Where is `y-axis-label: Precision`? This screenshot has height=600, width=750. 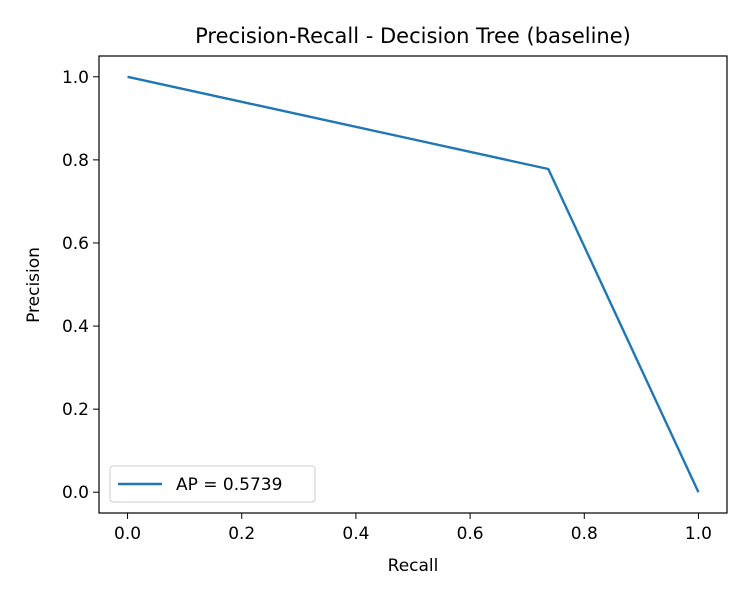 y-axis-label: Precision is located at coordinates (34, 285).